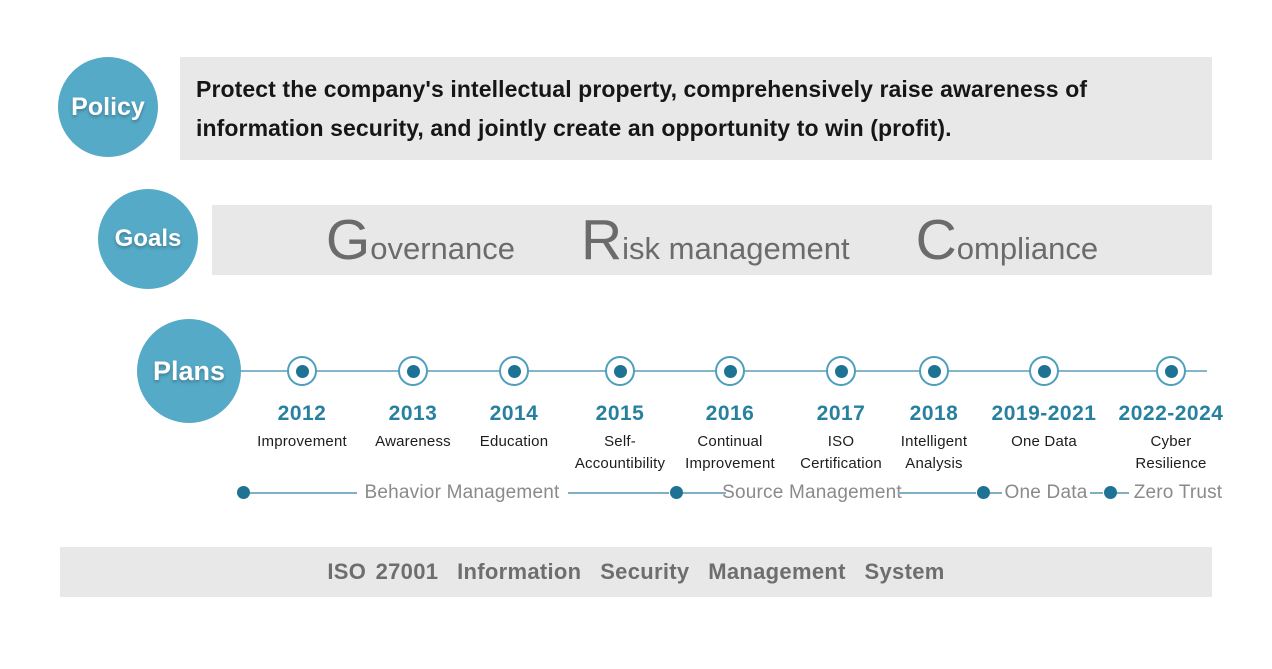 This screenshot has width=1272, height=669. What do you see at coordinates (936, 239) in the screenshot?
I see `goal-initial-letter: C` at bounding box center [936, 239].